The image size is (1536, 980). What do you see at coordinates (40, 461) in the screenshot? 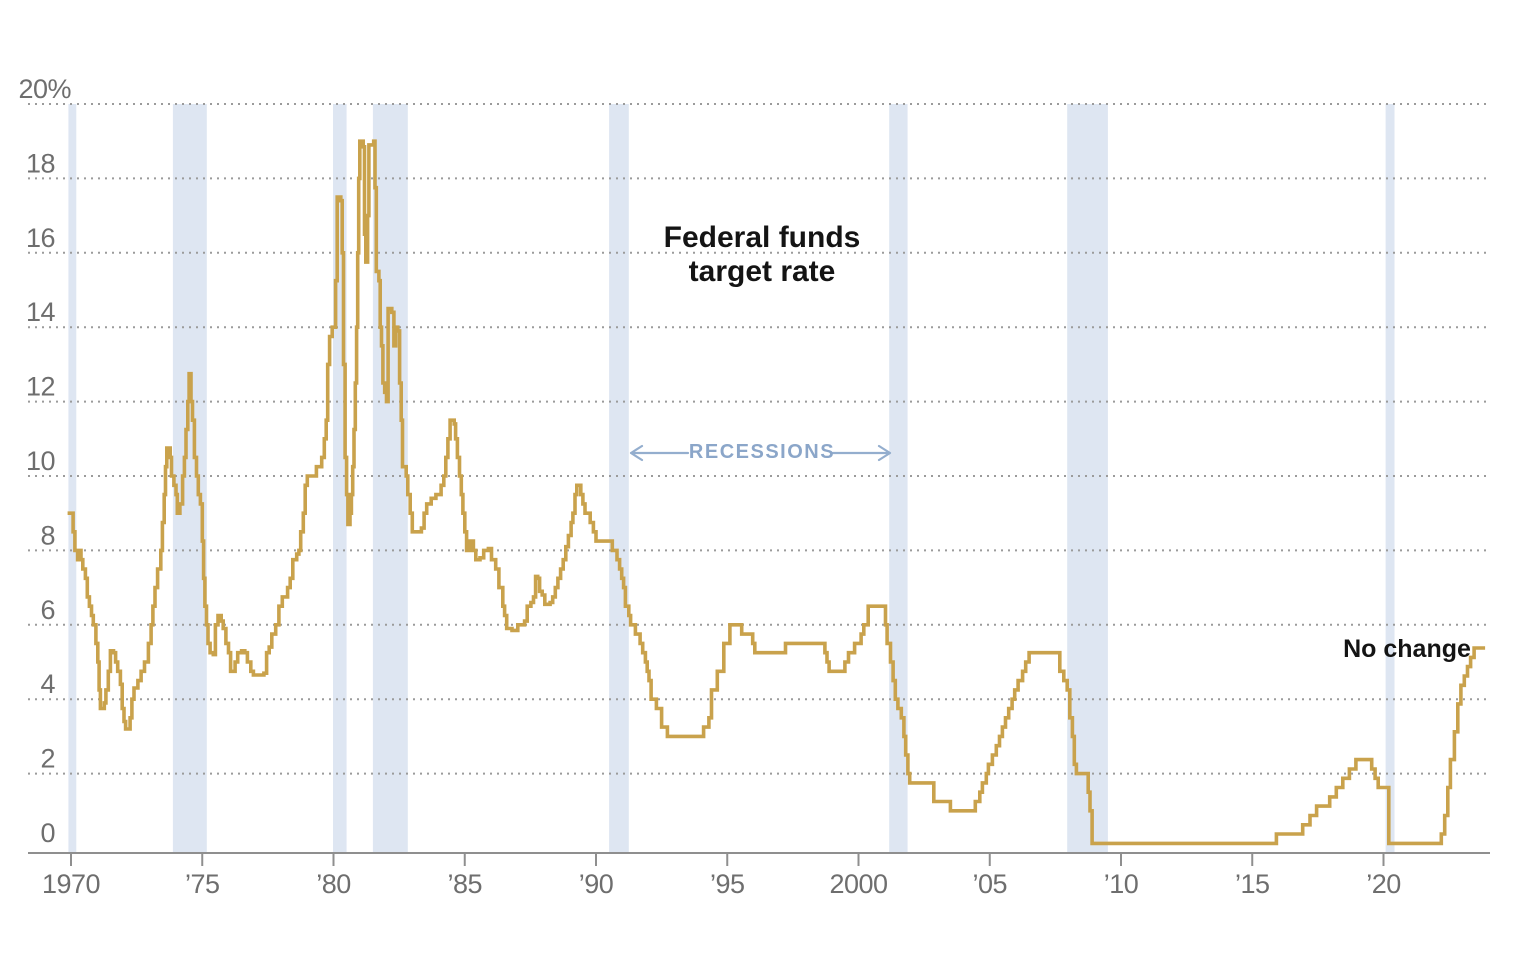
I see `y-tick-label: 10` at bounding box center [40, 461].